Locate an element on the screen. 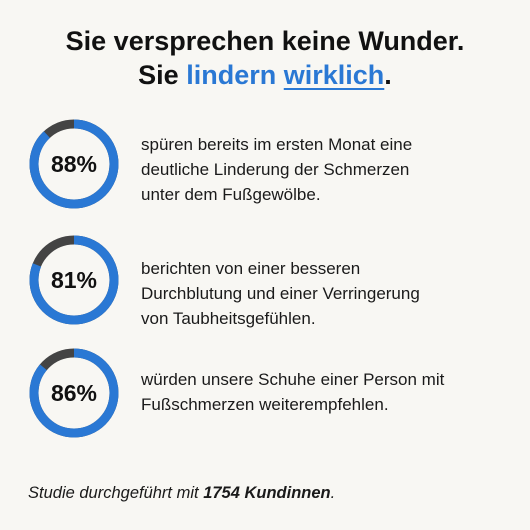  progress-ring-2: 81% is located at coordinates (74, 280).